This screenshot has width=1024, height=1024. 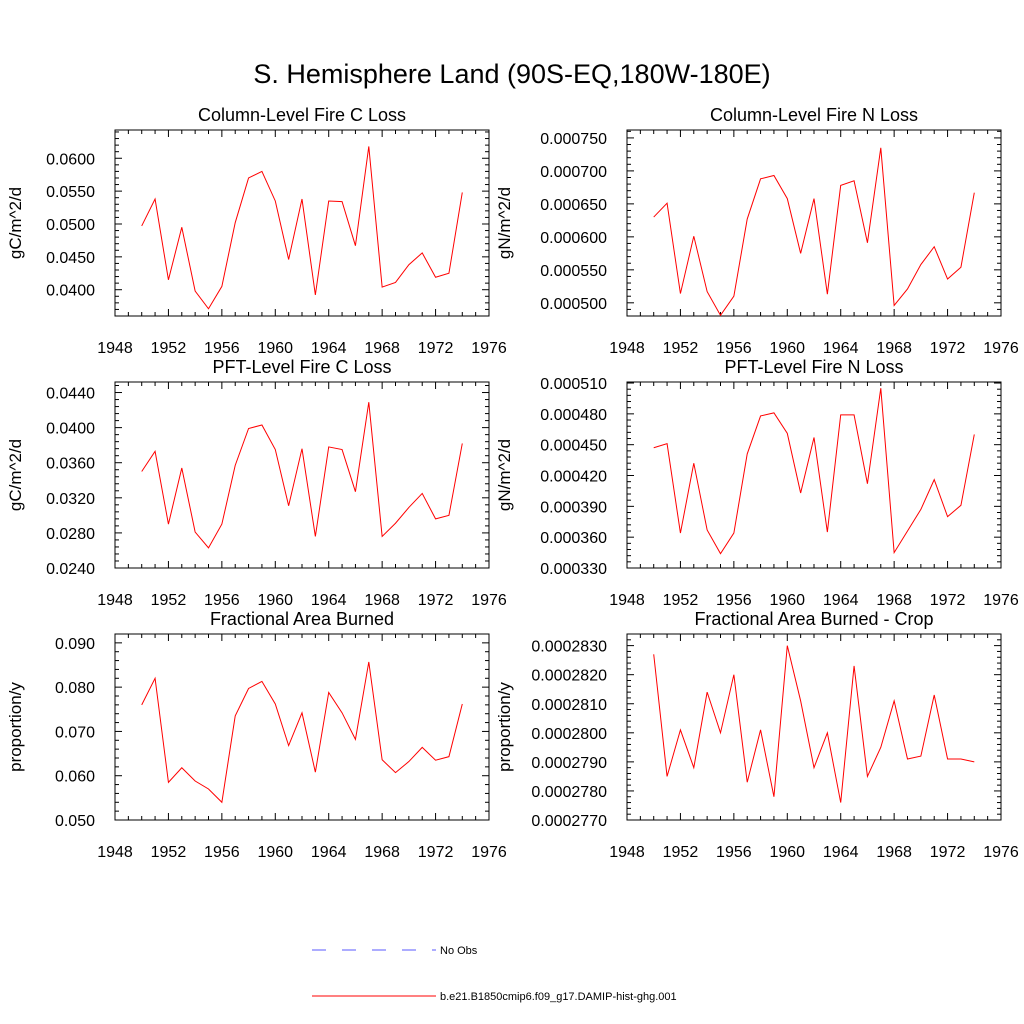 What do you see at coordinates (75, 732) in the screenshot?
I see `y-tick-label: 0.070` at bounding box center [75, 732].